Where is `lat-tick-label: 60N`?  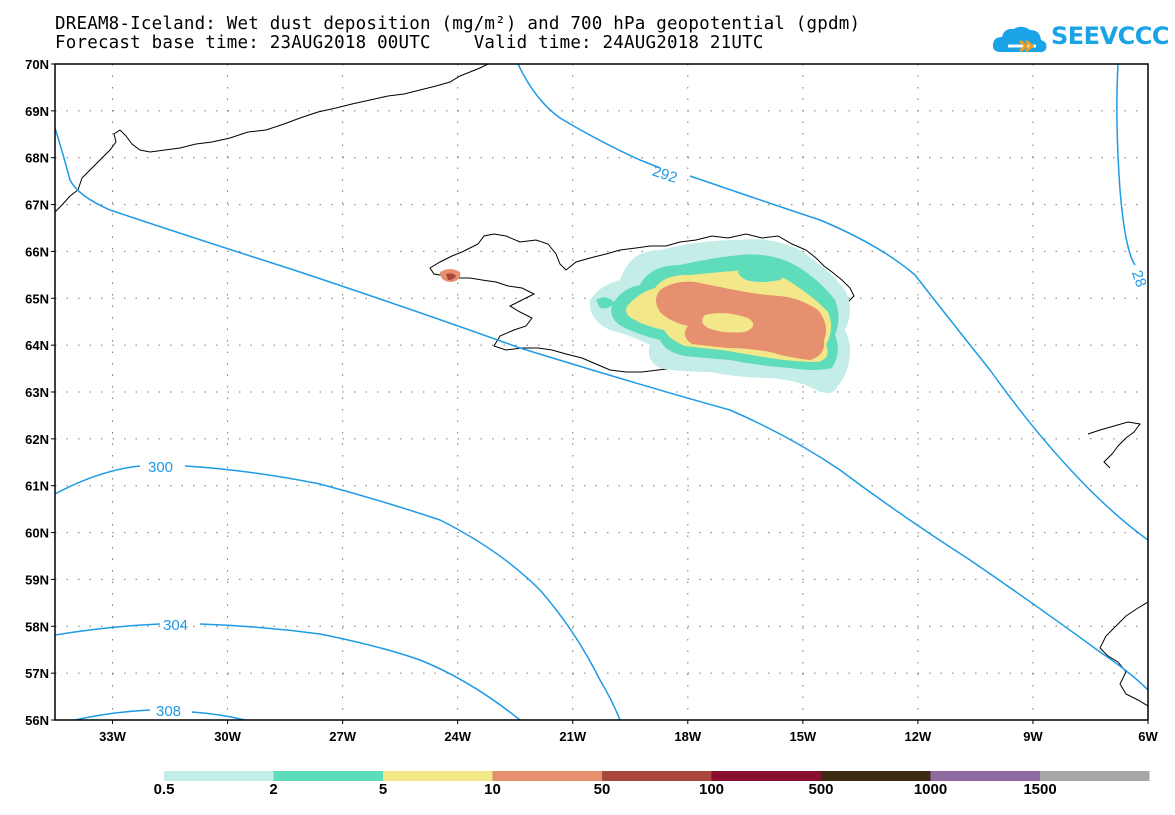
lat-tick-label: 60N is located at coordinates (37, 533).